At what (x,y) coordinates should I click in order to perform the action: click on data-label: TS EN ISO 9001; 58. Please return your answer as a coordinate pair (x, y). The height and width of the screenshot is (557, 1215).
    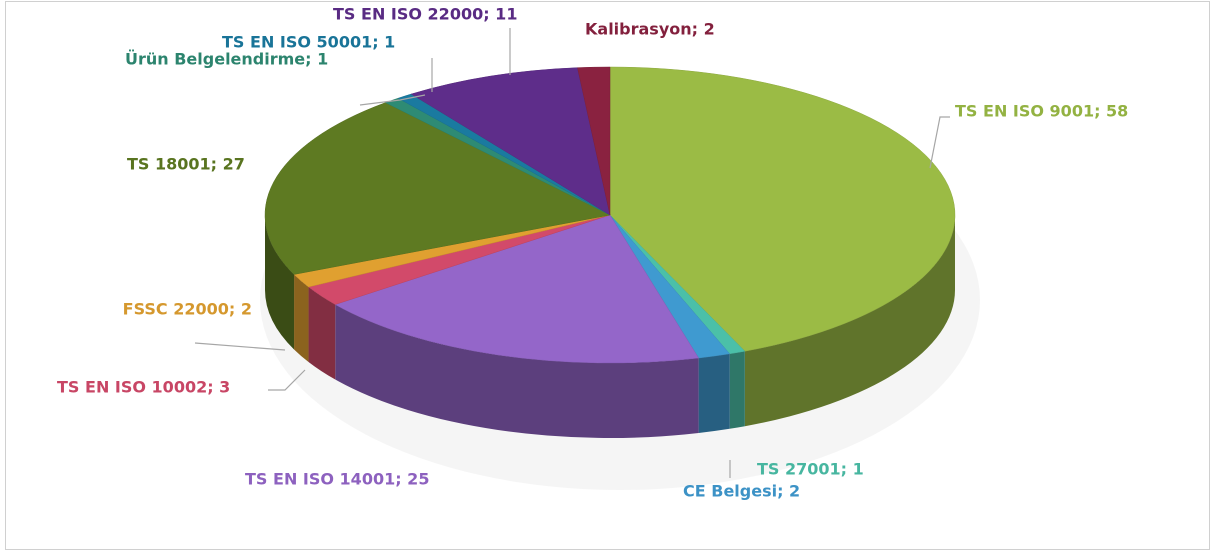
    Looking at the image, I should click on (1041, 111).